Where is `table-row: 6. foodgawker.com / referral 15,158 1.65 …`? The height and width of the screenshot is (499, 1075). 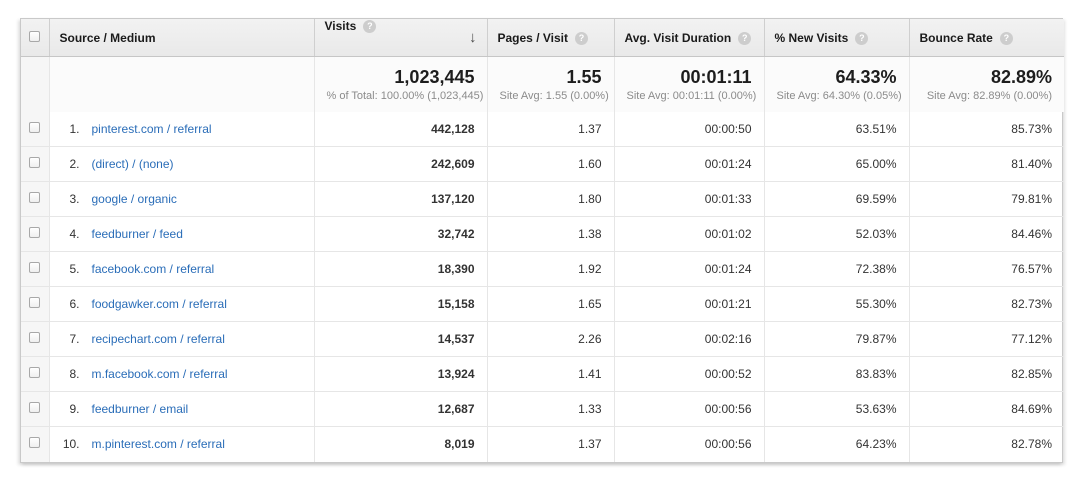 table-row: 6. foodgawker.com / referral 15,158 1.65 … is located at coordinates (542, 304).